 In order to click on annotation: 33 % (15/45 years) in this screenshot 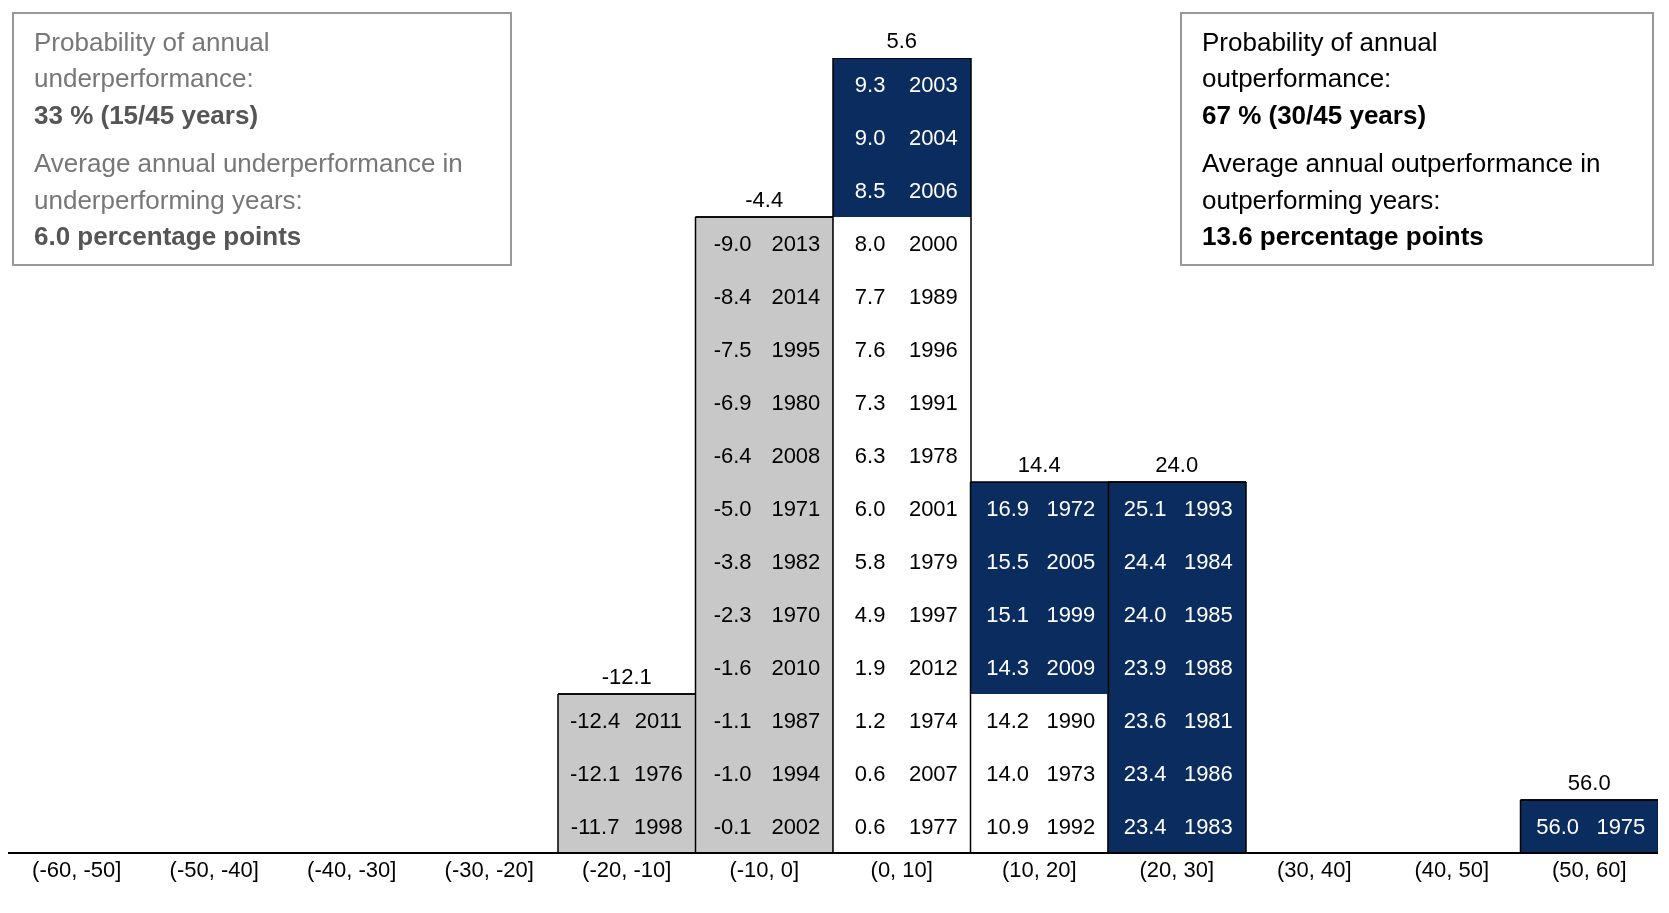, I will do `click(147, 115)`.